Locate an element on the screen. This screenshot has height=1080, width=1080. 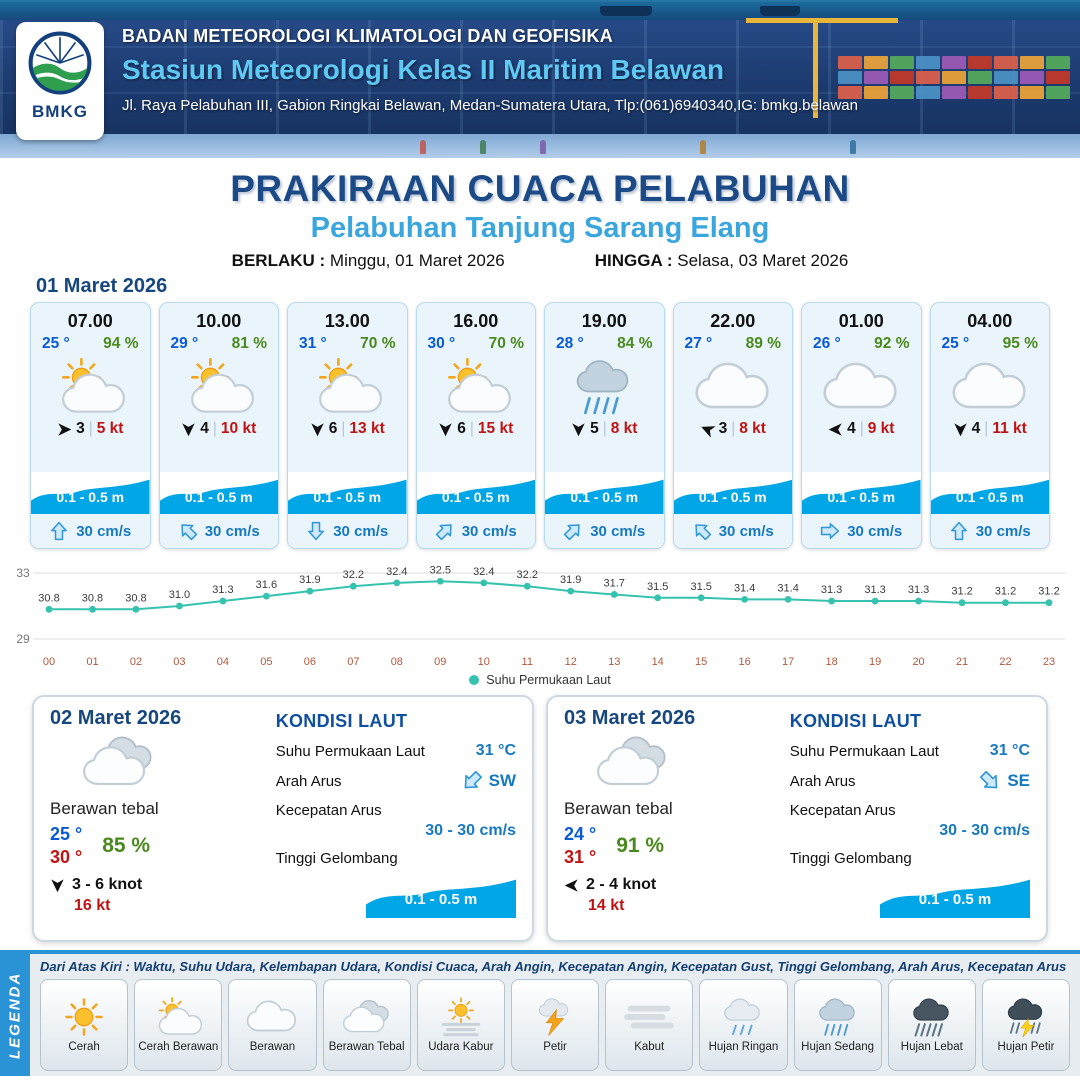
legend-item: Hujan Petir is located at coordinates (1026, 1025).